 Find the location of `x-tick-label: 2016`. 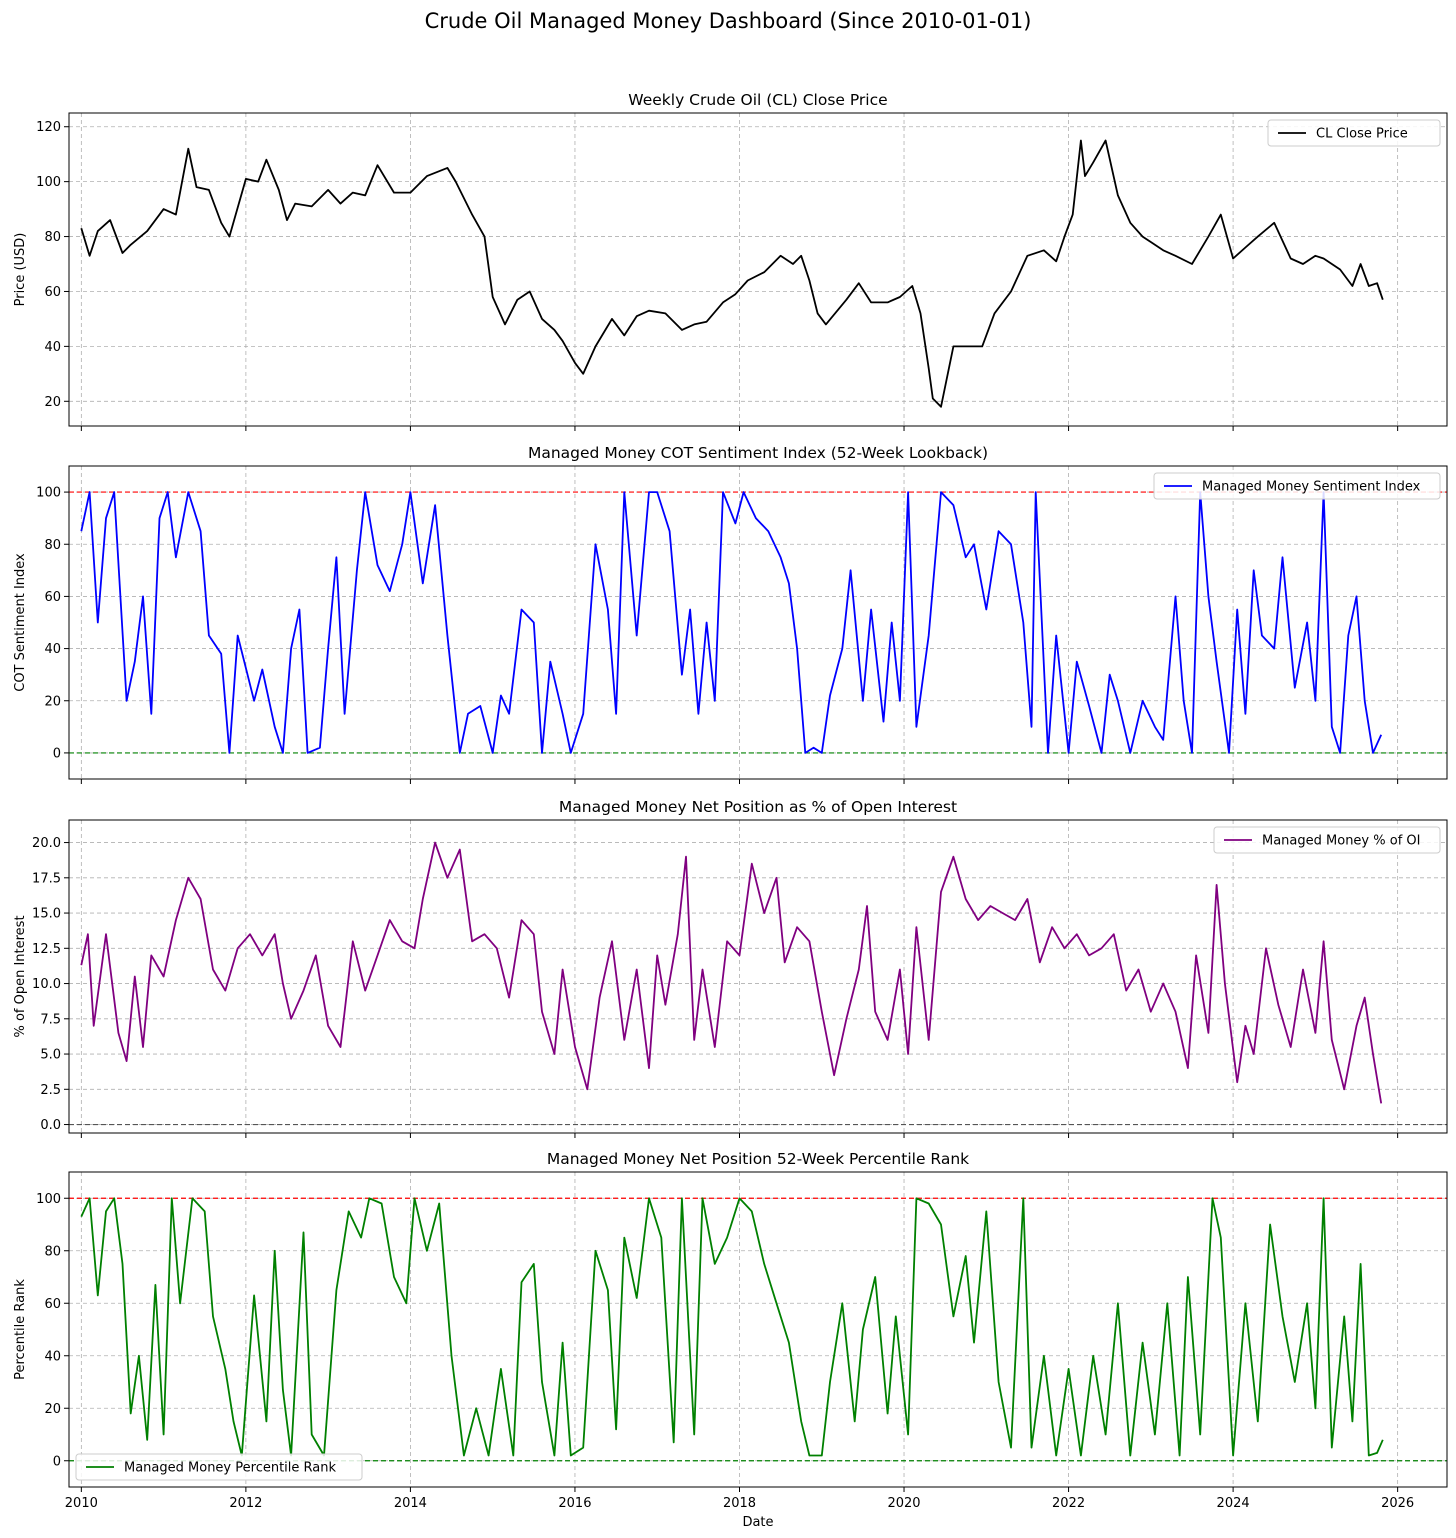

x-tick-label: 2016 is located at coordinates (574, 1503).